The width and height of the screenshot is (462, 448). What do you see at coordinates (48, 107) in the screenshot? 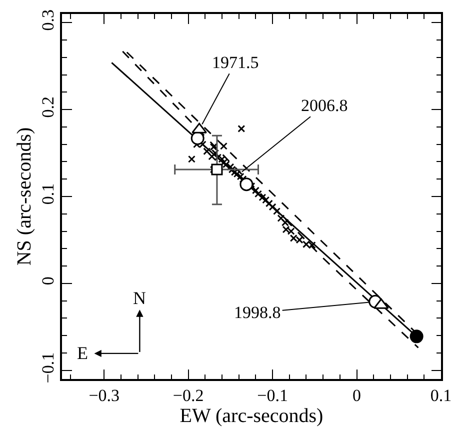
I see `y-tick-label: 0.2` at bounding box center [48, 107].